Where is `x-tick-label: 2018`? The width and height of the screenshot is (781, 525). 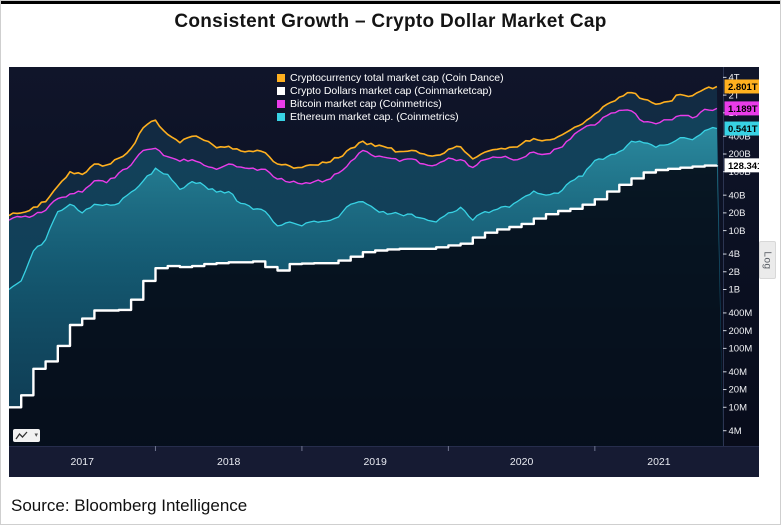
x-tick-label: 2018 is located at coordinates (229, 462).